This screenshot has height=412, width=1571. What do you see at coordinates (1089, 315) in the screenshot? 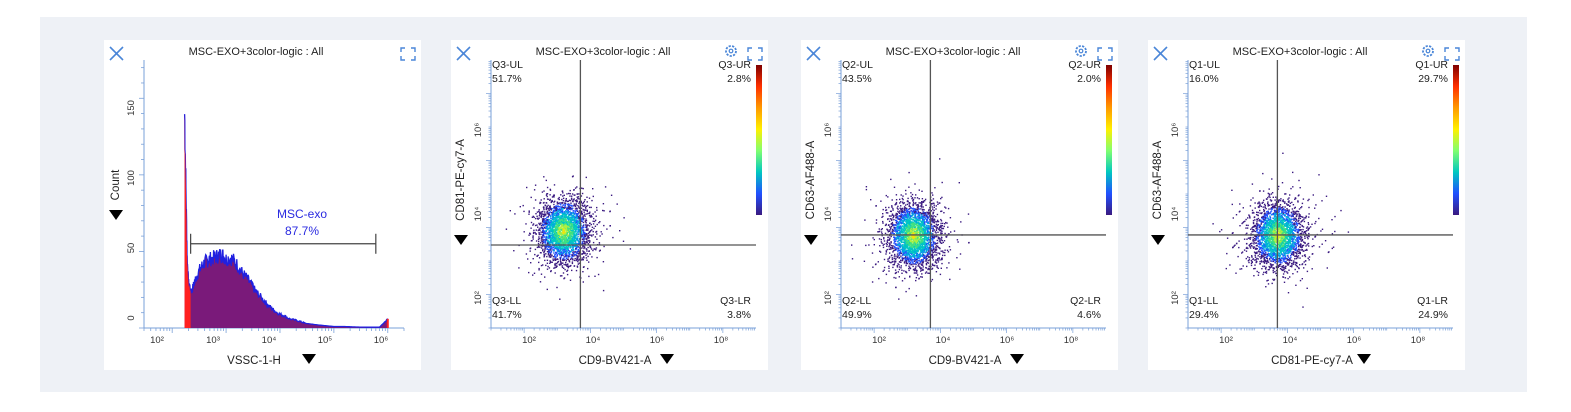
I see `quadrant-lr-value: 4.6%` at bounding box center [1089, 315].